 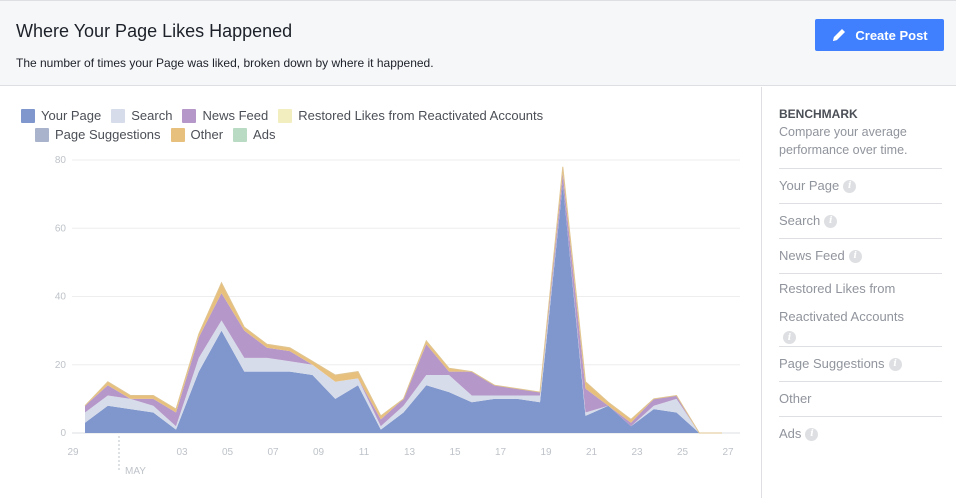 I want to click on benchmark-item: Other, so click(x=860, y=398).